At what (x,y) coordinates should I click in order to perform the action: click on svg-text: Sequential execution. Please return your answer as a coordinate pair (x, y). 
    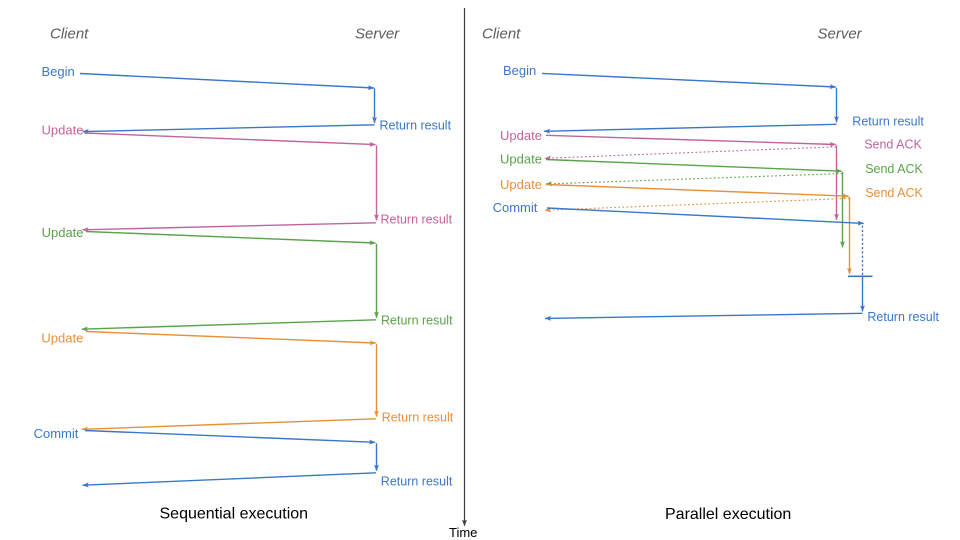
    Looking at the image, I should click on (234, 514).